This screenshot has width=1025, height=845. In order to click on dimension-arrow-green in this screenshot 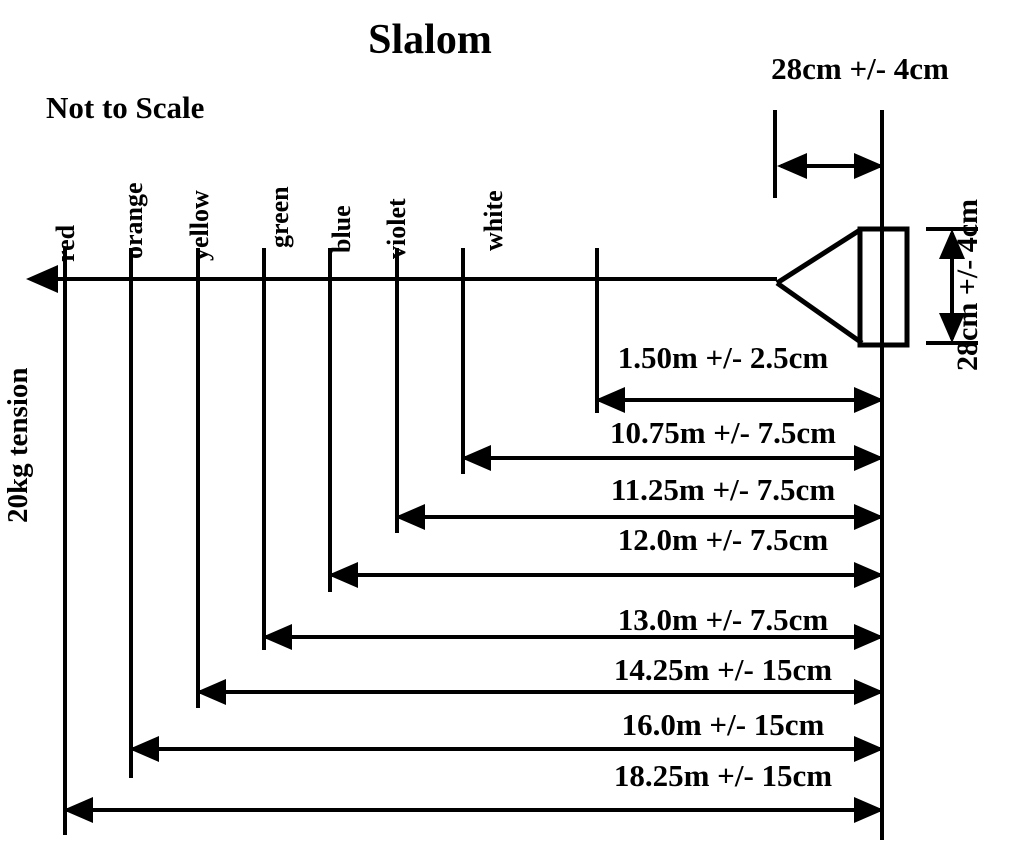, I will do `click(606, 575)`.